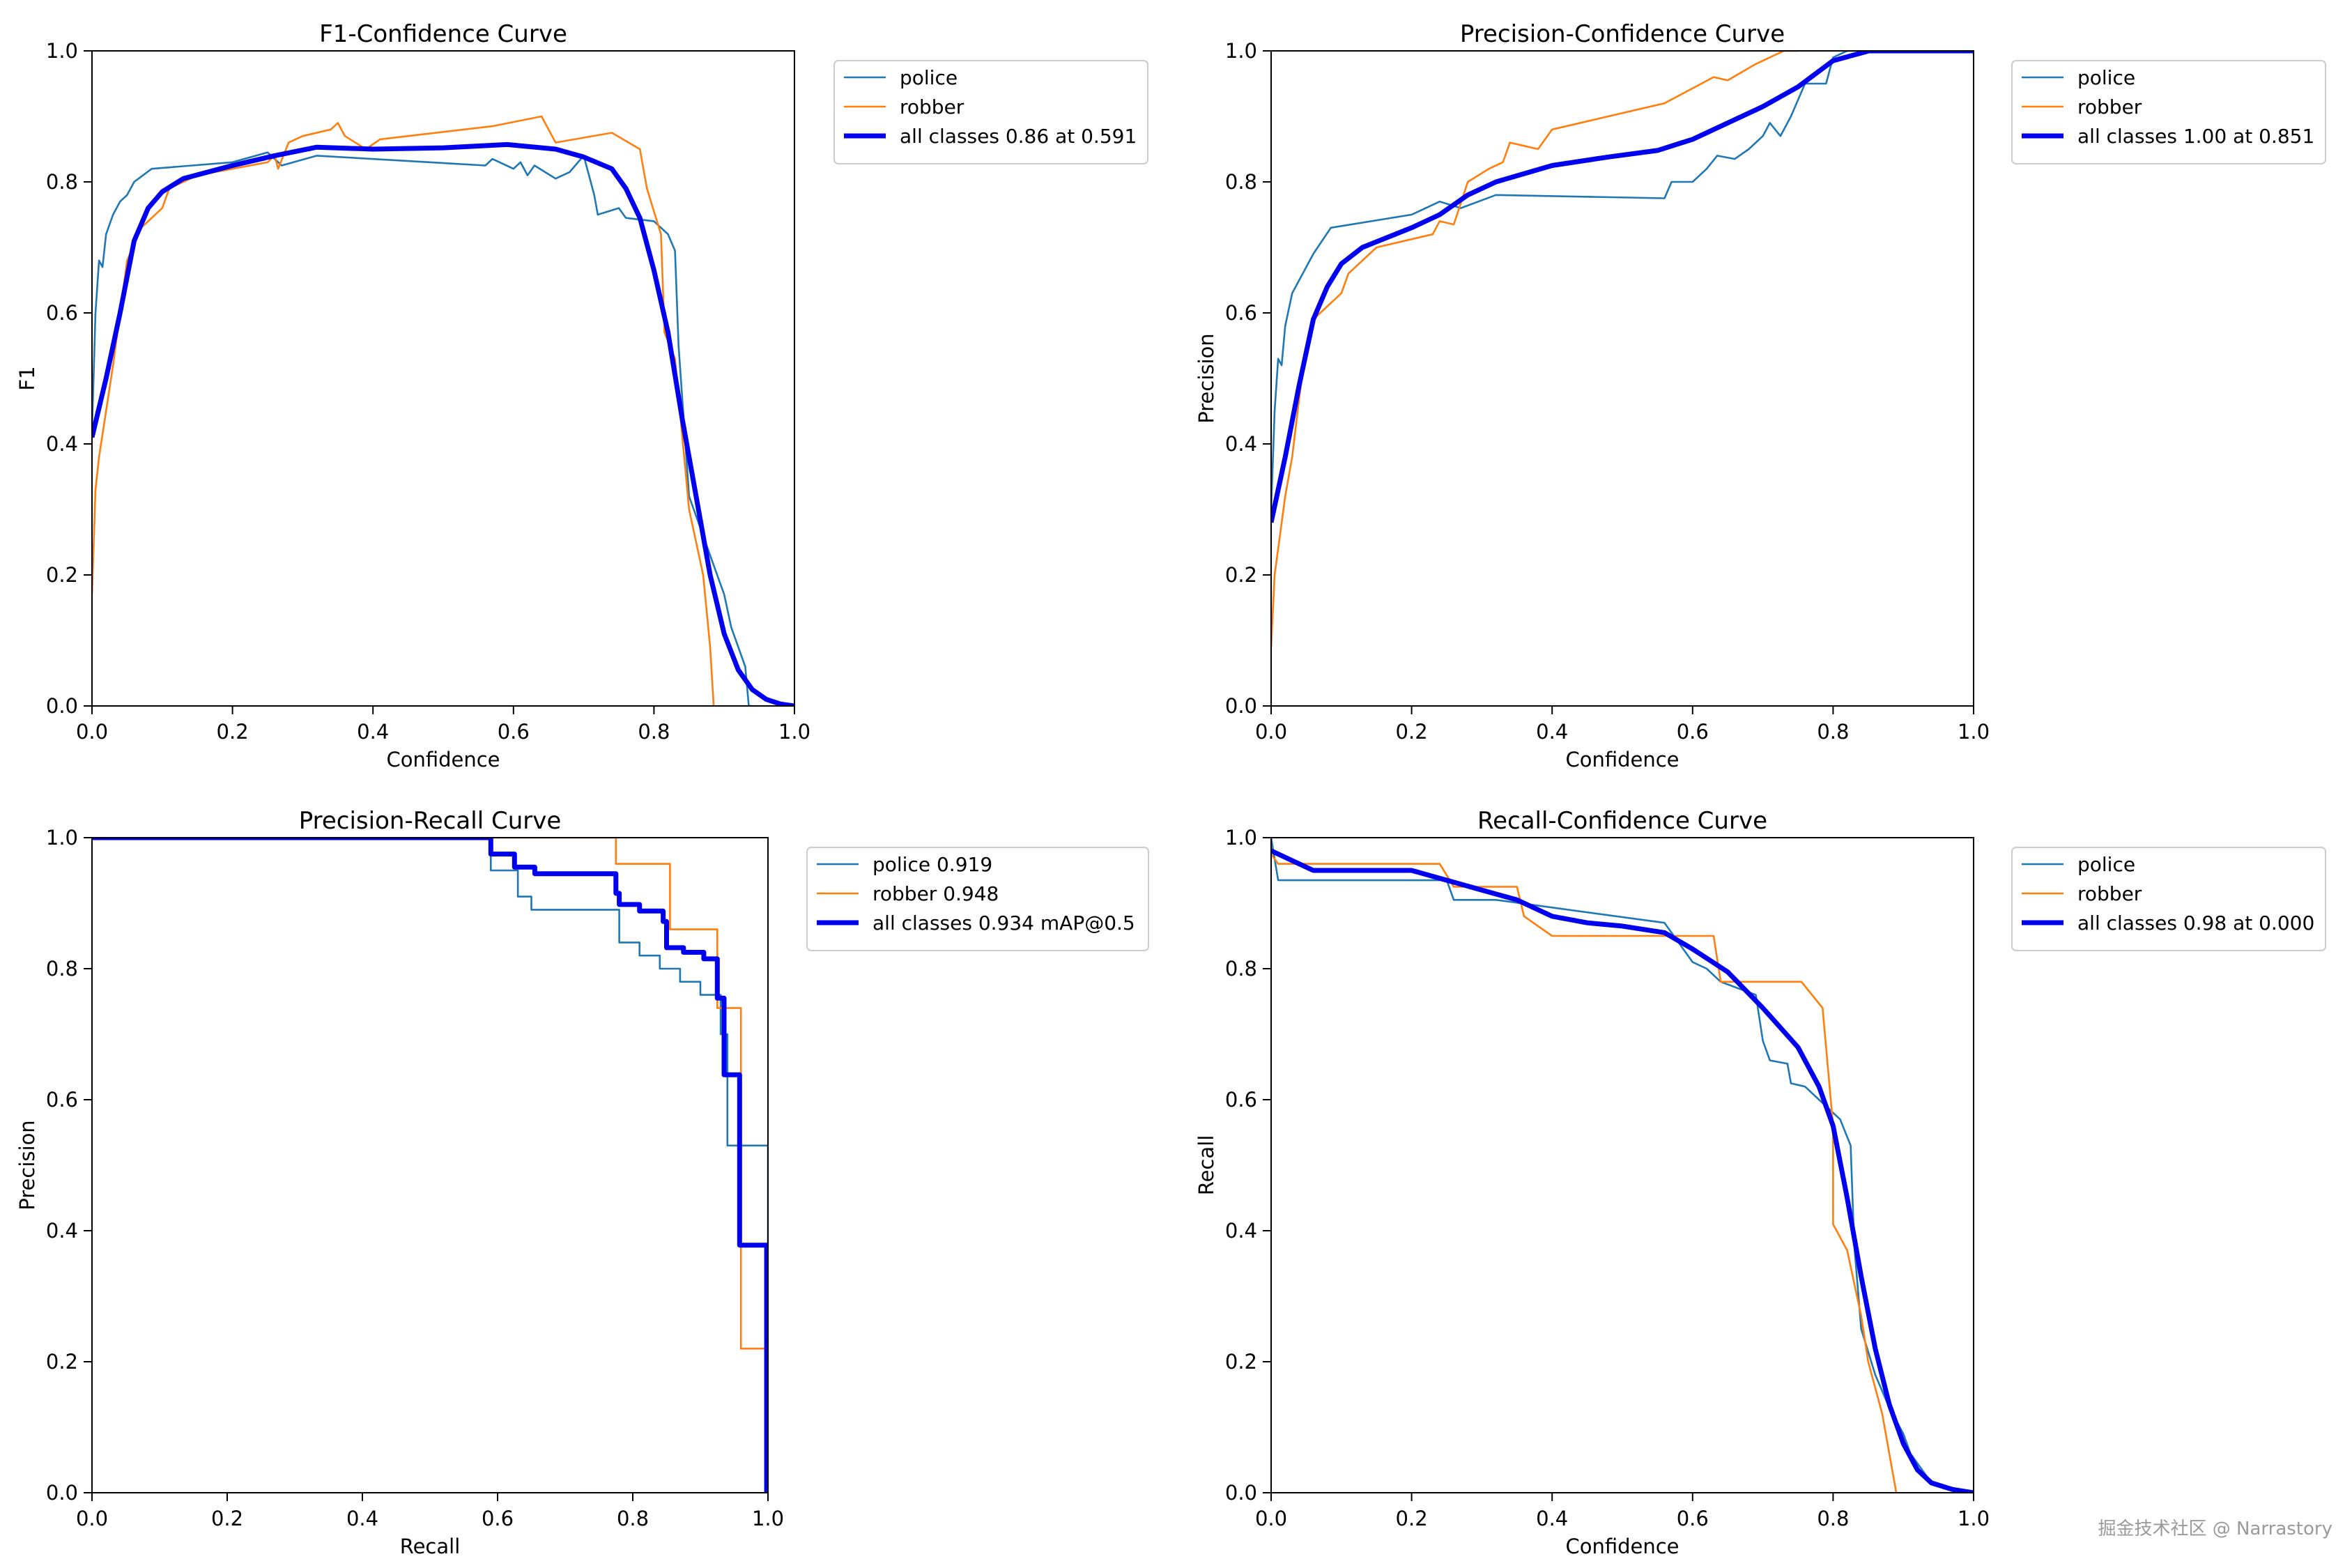 This screenshot has height=1568, width=2352. I want to click on legend: police robber all classes 0.98 at 0.000, so click(2168, 899).